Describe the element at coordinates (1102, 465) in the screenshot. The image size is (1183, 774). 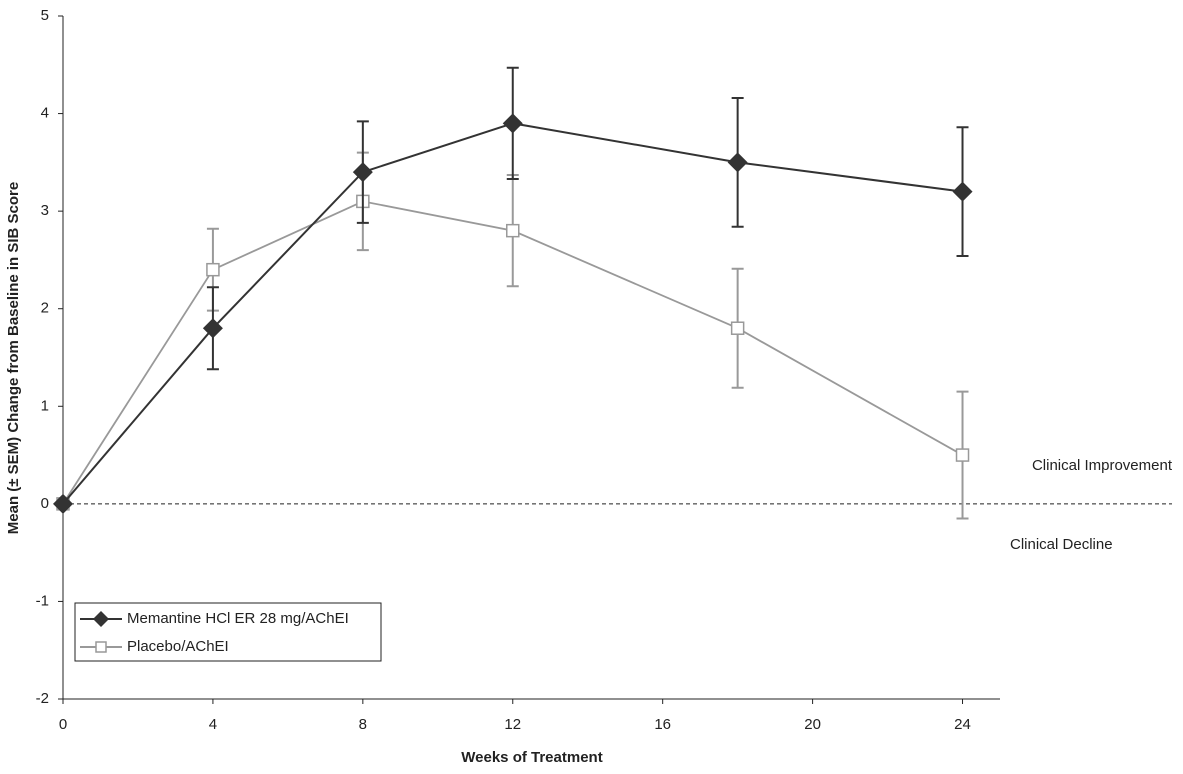
I see `annotation: Clinical Improvement` at that location.